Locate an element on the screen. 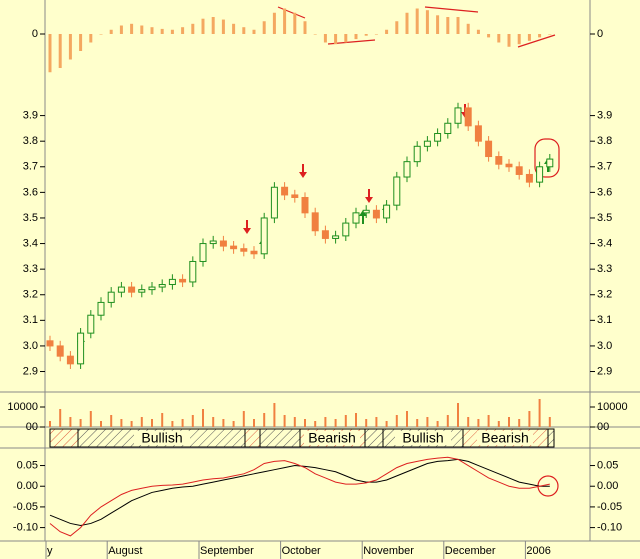 This screenshot has height=559, width=640. regime-label: Bullish is located at coordinates (161, 438).